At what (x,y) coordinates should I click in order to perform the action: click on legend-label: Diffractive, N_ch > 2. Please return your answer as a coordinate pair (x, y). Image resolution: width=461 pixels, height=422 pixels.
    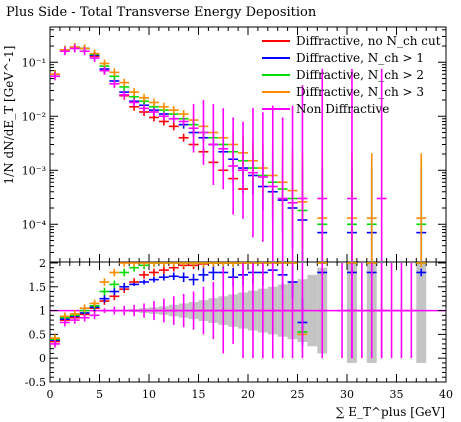
    Looking at the image, I should click on (360, 75).